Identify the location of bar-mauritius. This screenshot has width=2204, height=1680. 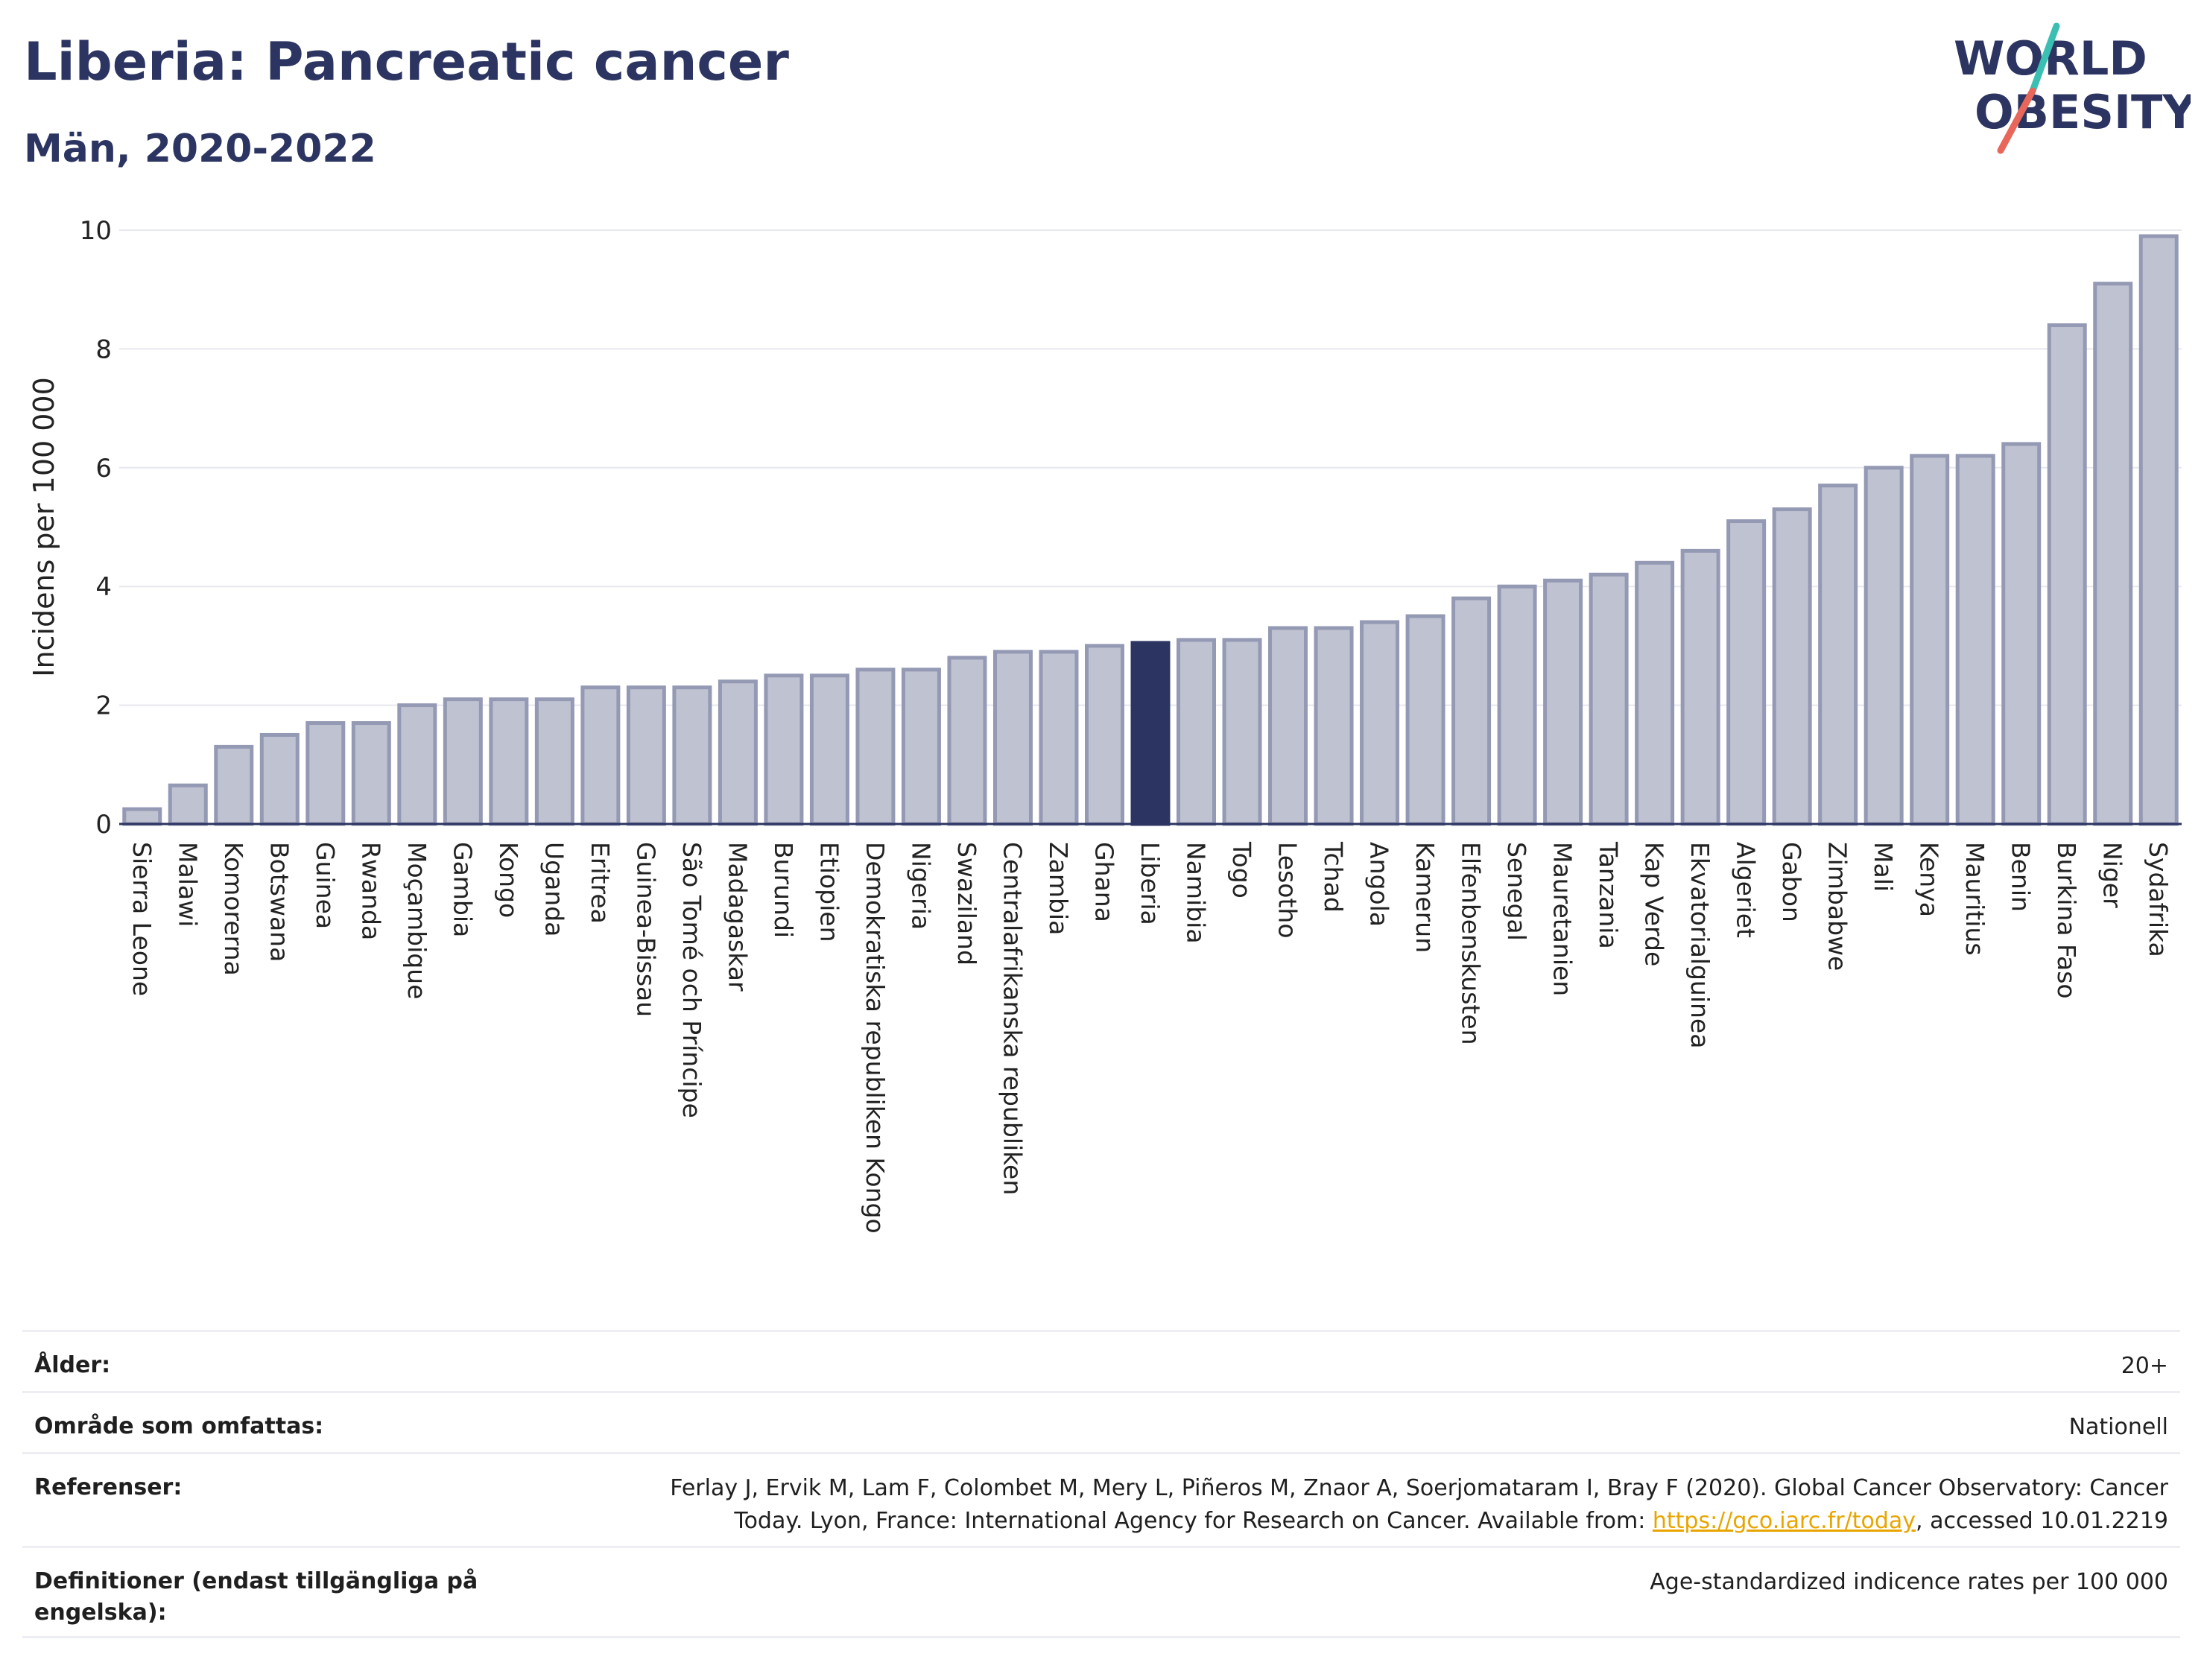
(1975, 640).